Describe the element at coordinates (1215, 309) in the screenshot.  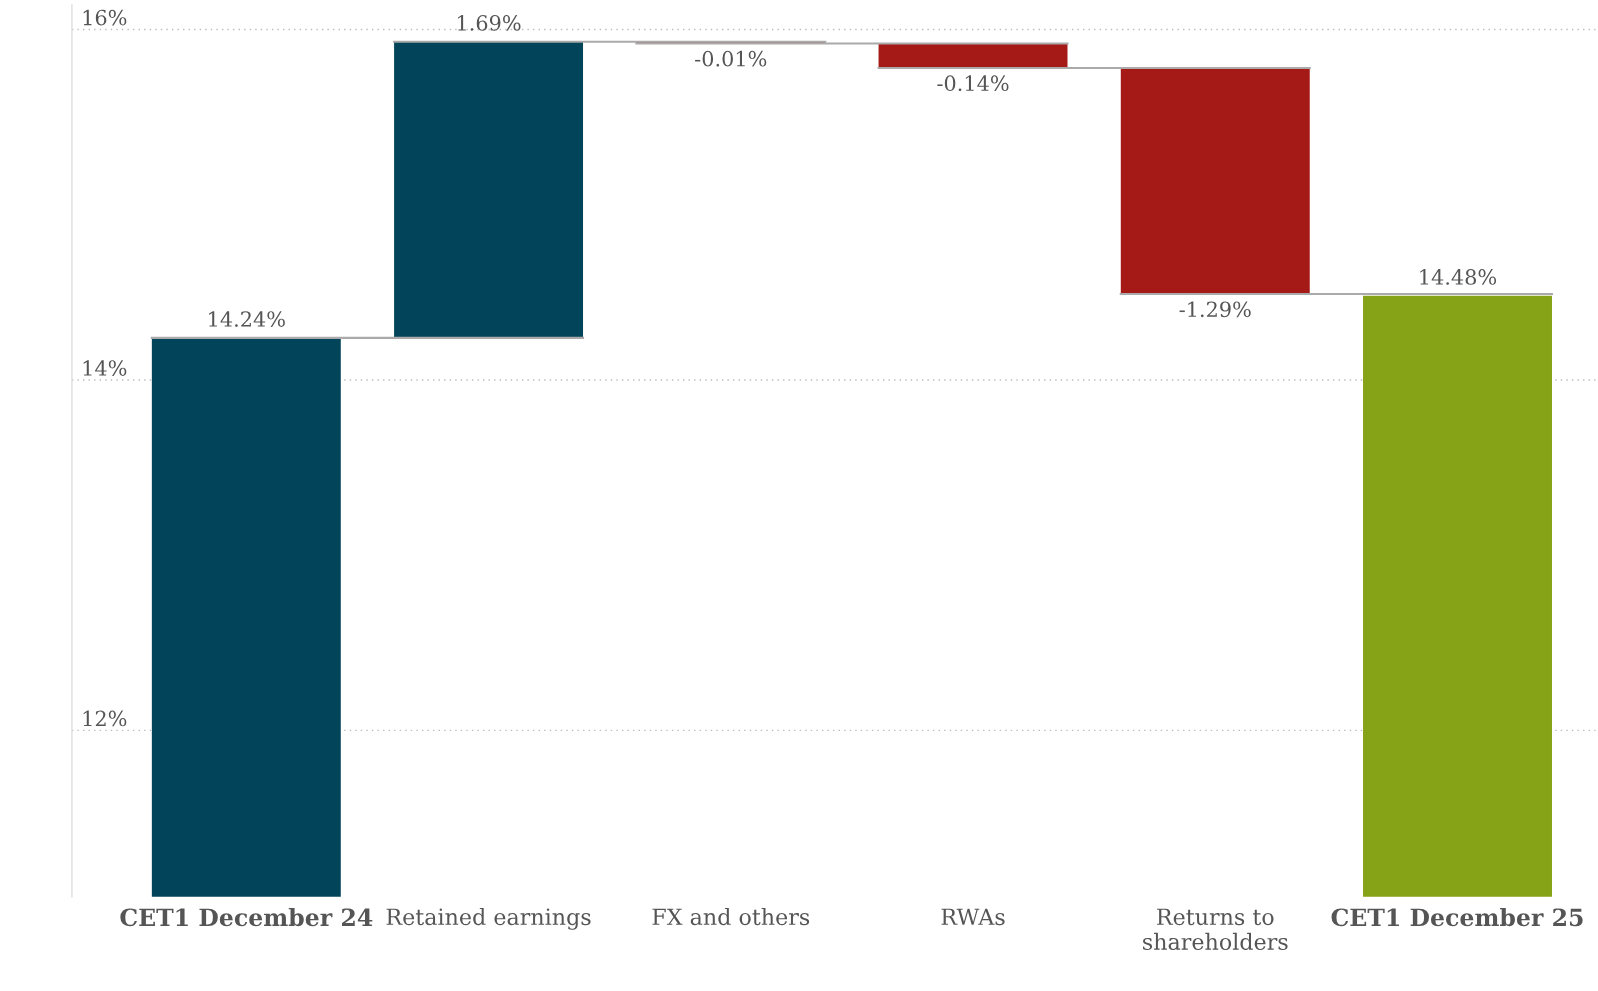
I see `data-label: -1.29%` at that location.